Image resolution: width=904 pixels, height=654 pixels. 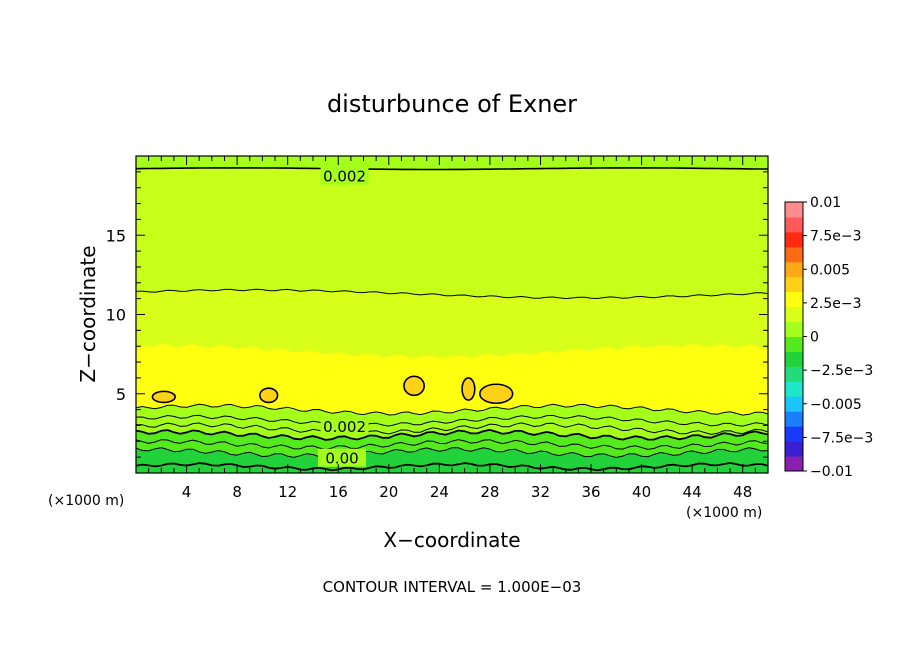 I want to click on x-tick-labels: 4 8 12 16 20 24 28 32 36 40 44 48, so click(x=467, y=492).